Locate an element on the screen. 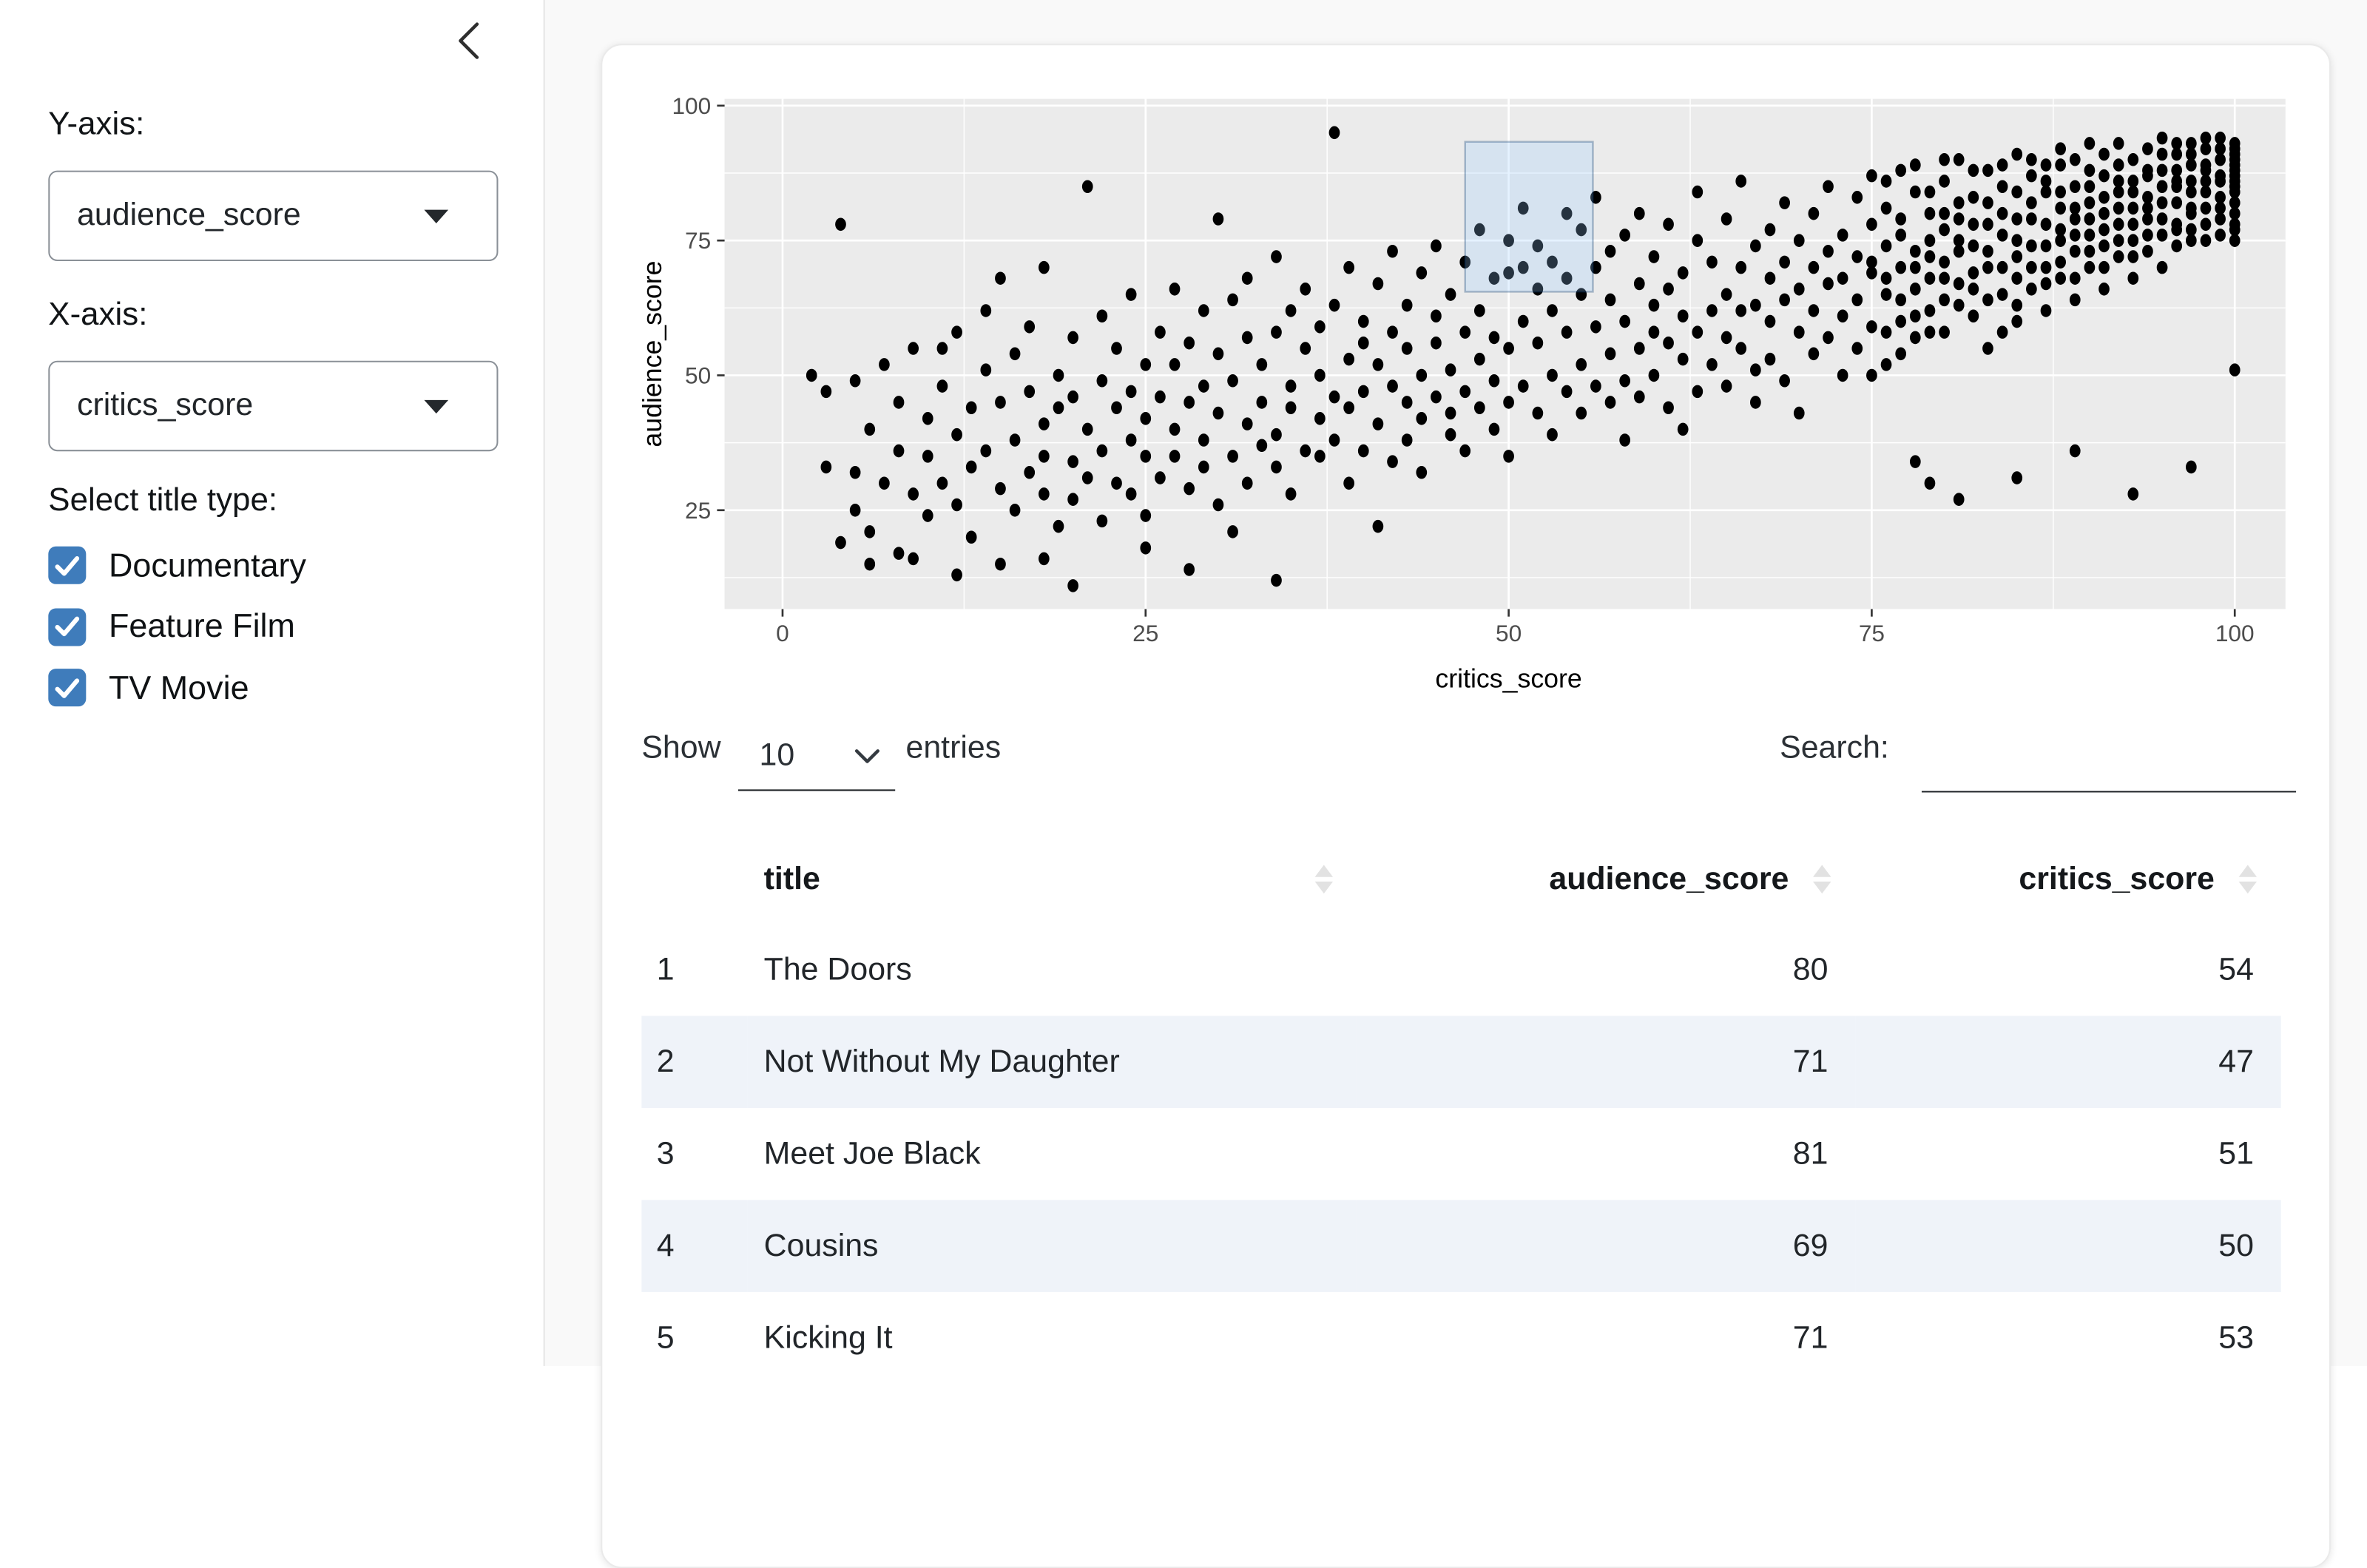 This screenshot has width=2367, height=1568. title-type-option: TV Movie is located at coordinates (149, 687).